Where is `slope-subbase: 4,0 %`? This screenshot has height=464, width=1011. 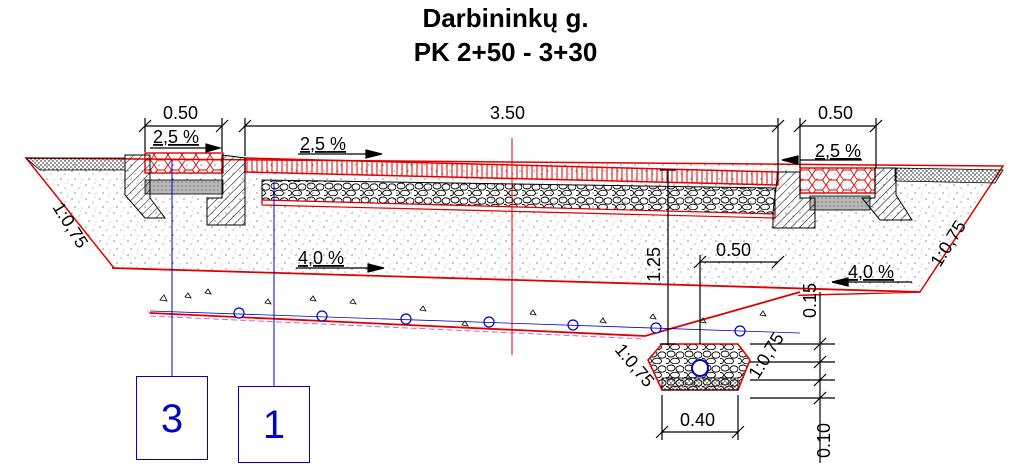 slope-subbase: 4,0 % is located at coordinates (321, 258).